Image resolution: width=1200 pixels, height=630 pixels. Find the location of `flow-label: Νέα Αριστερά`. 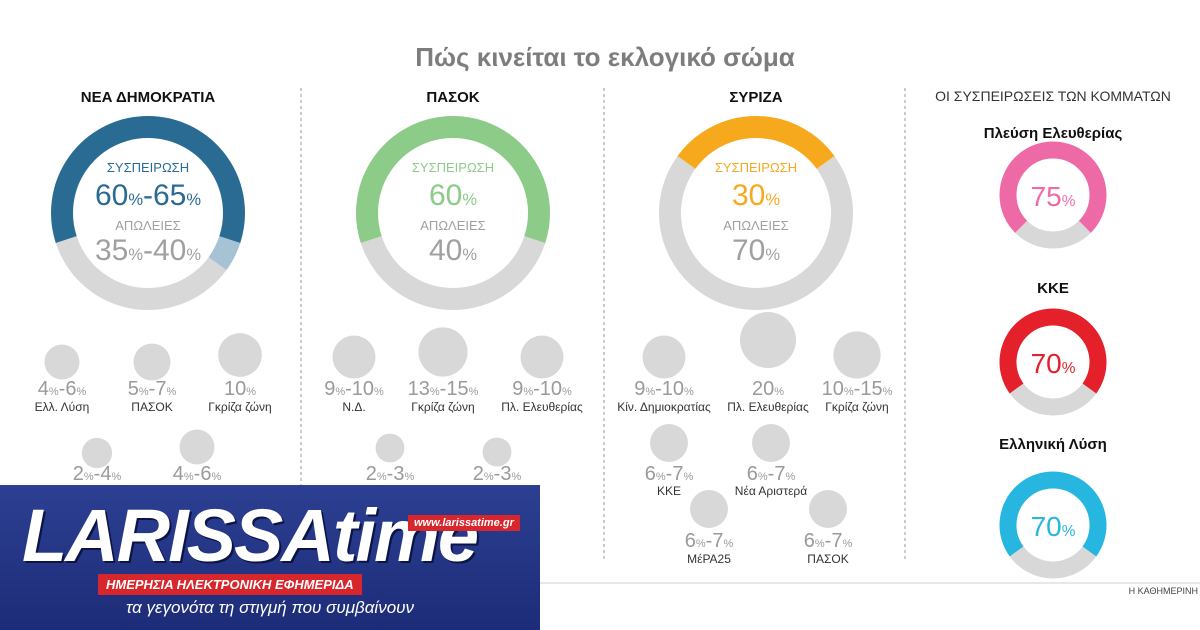

flow-label: Νέα Αριστερά is located at coordinates (771, 491).